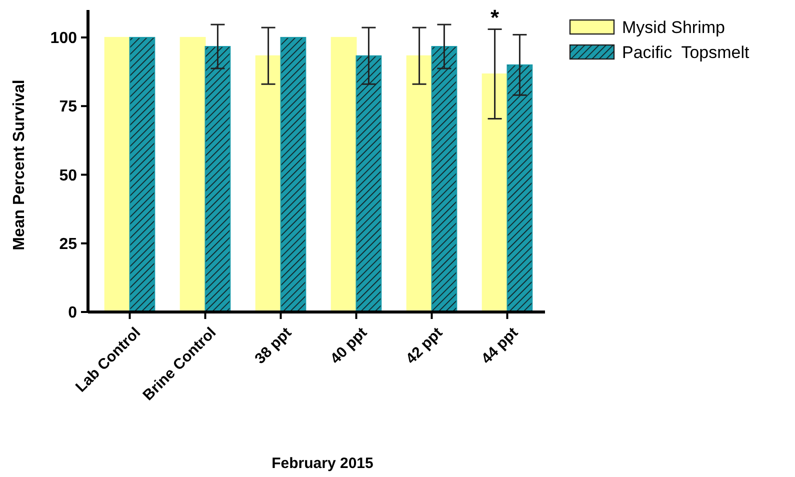 The width and height of the screenshot is (795, 477). I want to click on legend-label: Mysid Shrimp, so click(673, 27).